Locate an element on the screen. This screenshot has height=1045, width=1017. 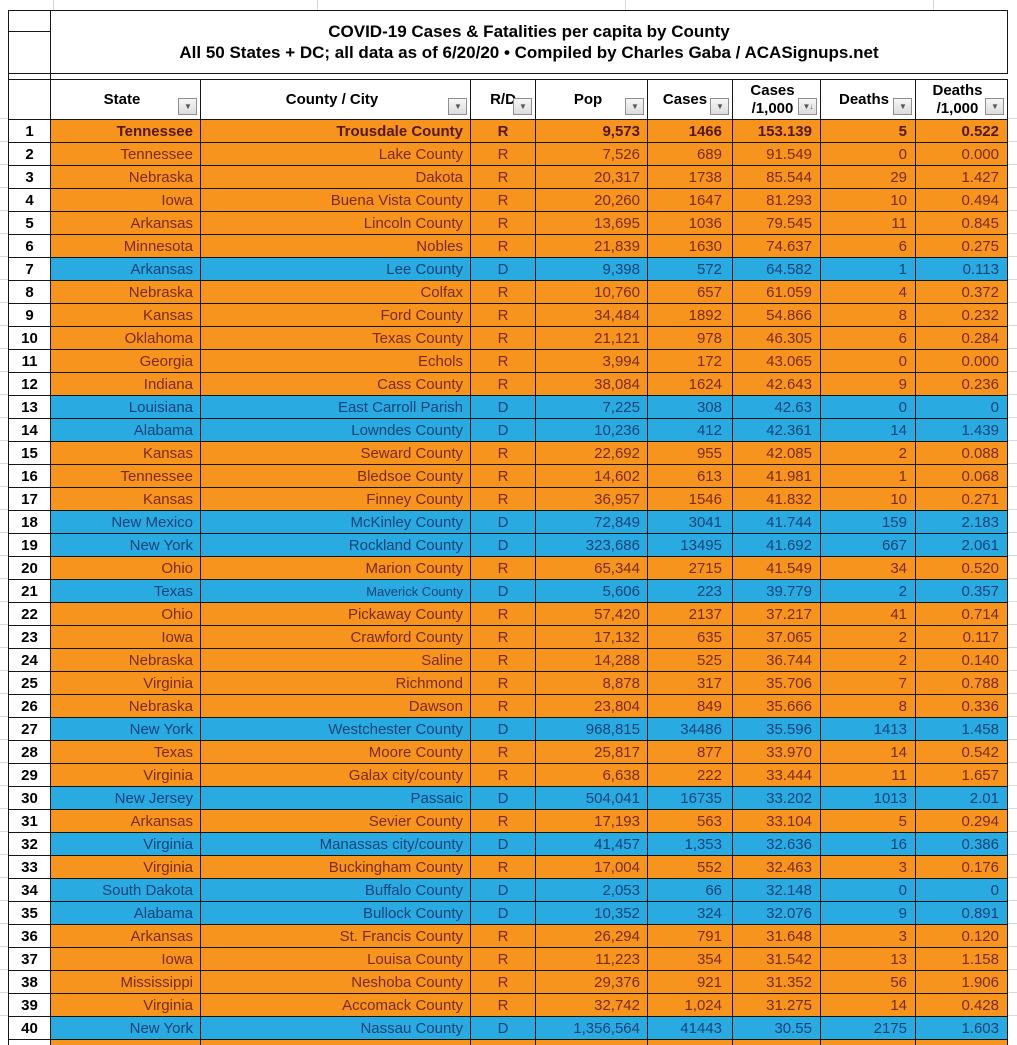
cases-rate-cell: 42.643 is located at coordinates (777, 384).